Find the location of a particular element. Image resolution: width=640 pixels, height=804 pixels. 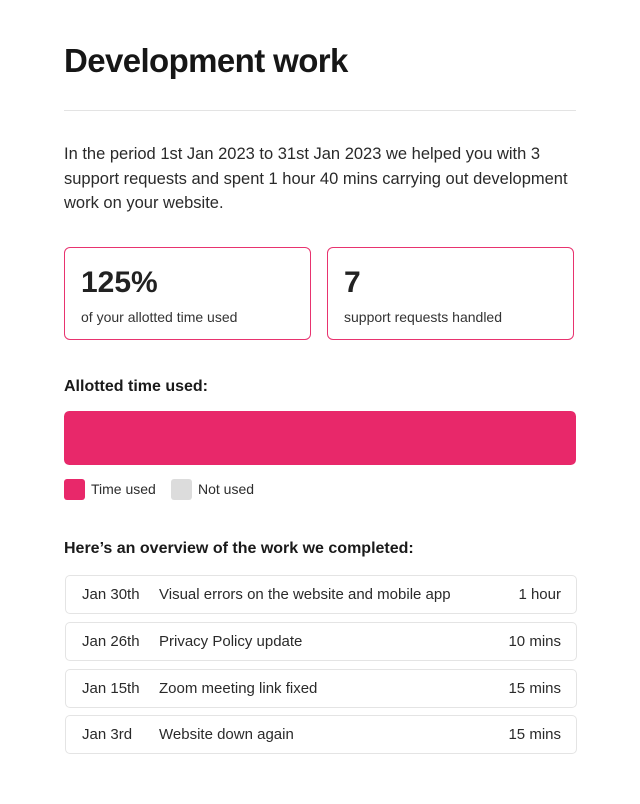

work-date: Jan 3rd is located at coordinates (107, 734).